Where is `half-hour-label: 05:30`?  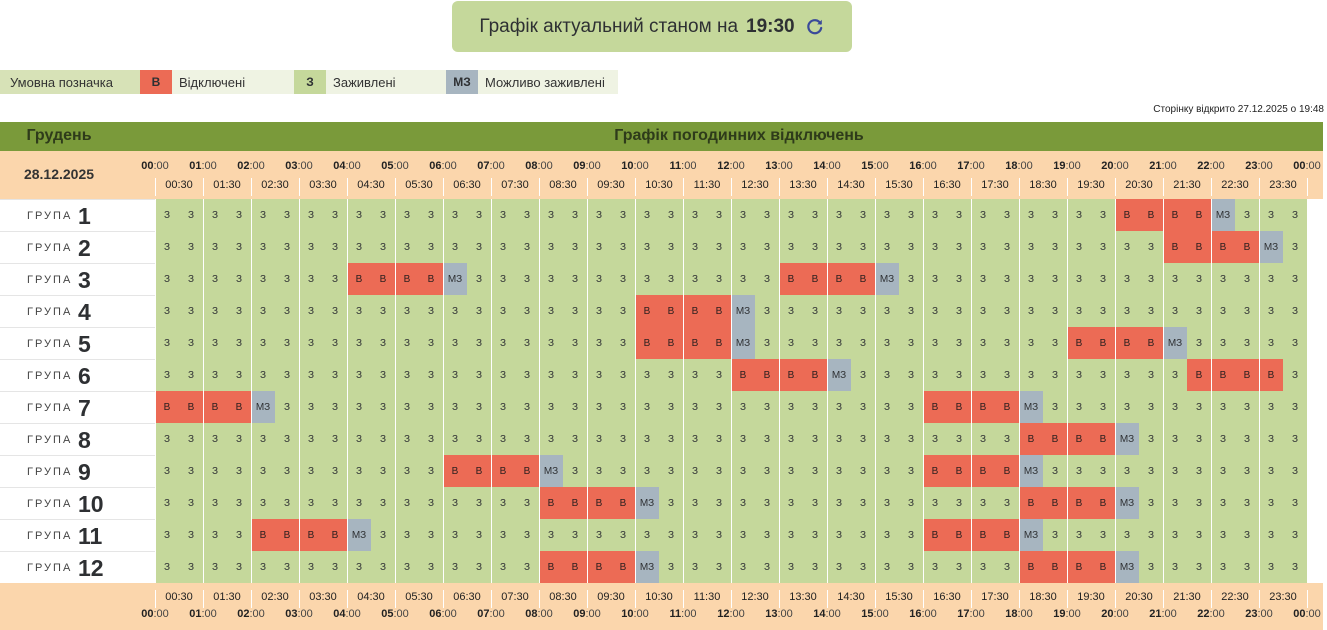 half-hour-label: 05:30 is located at coordinates (419, 597).